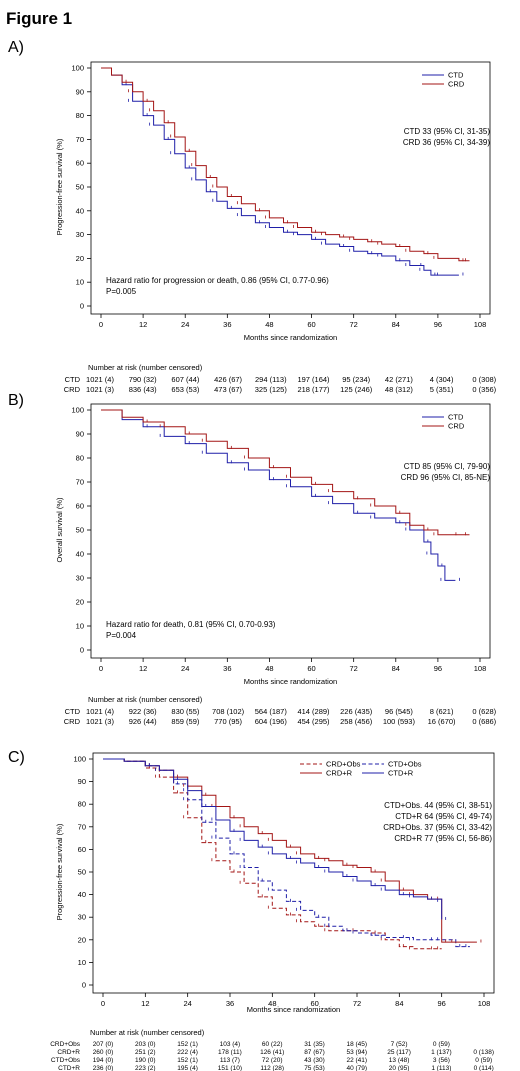  What do you see at coordinates (441, 1052) in the screenshot?
I see `risk-cell: 1 (137)` at bounding box center [441, 1052].